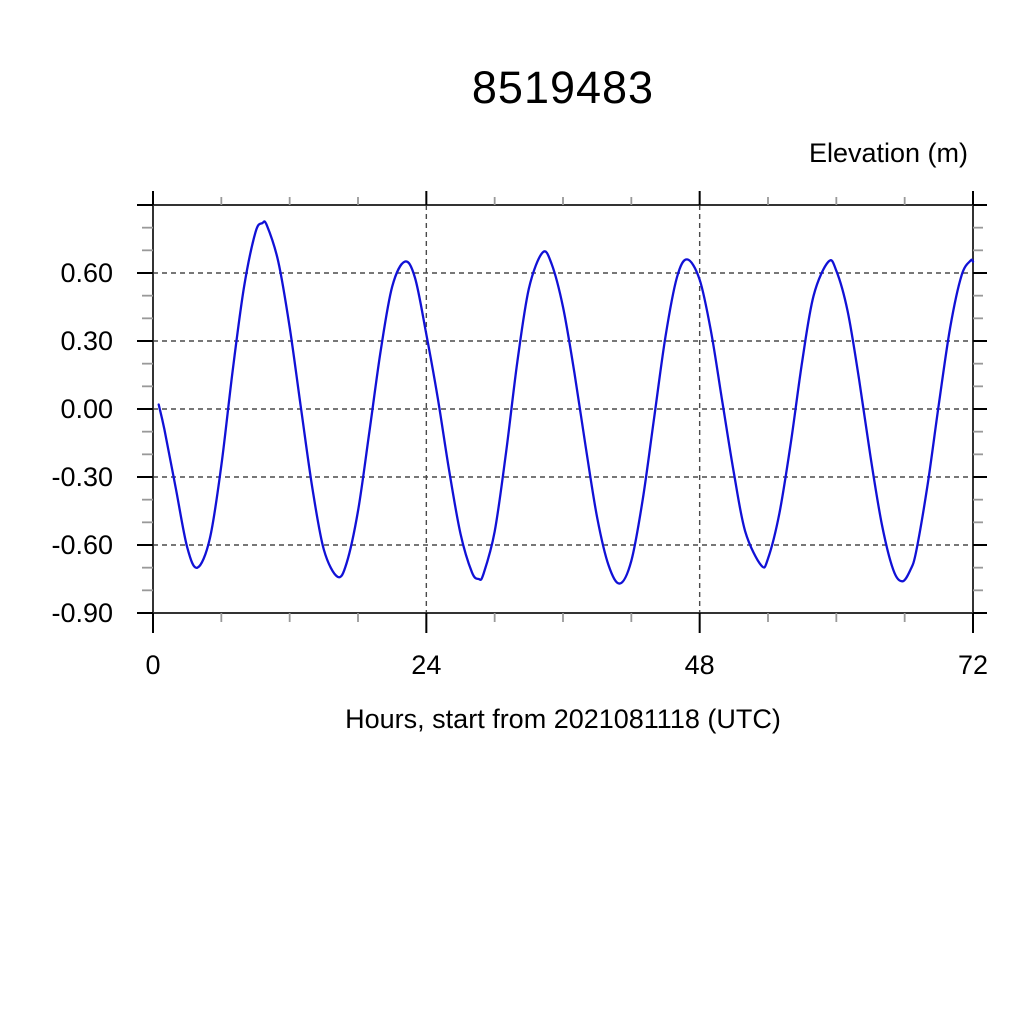 The height and width of the screenshot is (1024, 1024). Describe the element at coordinates (82, 477) in the screenshot. I see `y-tick-label: -0.30` at that location.